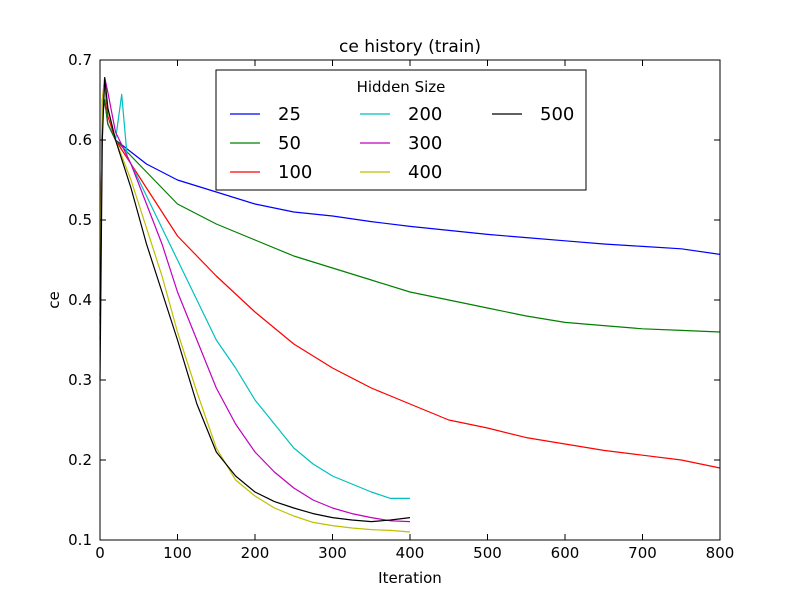  Describe the element at coordinates (487, 553) in the screenshot. I see `x-tick-label: 500` at that location.